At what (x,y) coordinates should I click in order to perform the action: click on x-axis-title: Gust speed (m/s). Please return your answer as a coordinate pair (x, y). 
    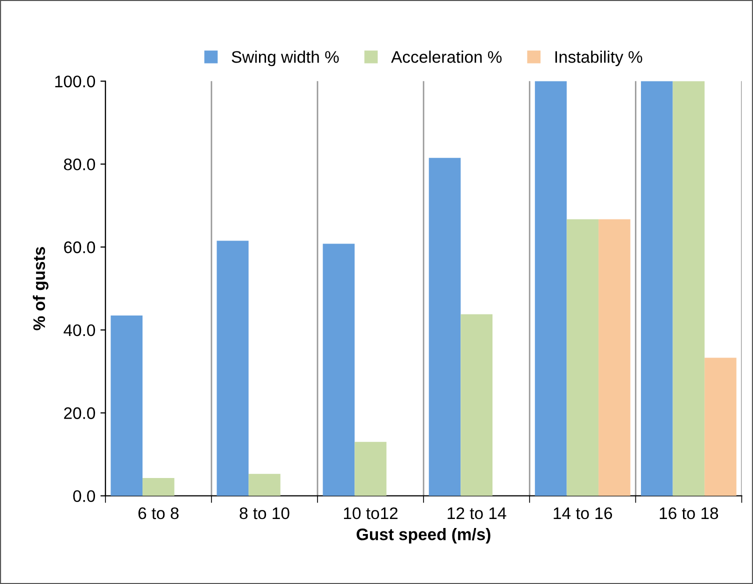
    Looking at the image, I should click on (423, 536).